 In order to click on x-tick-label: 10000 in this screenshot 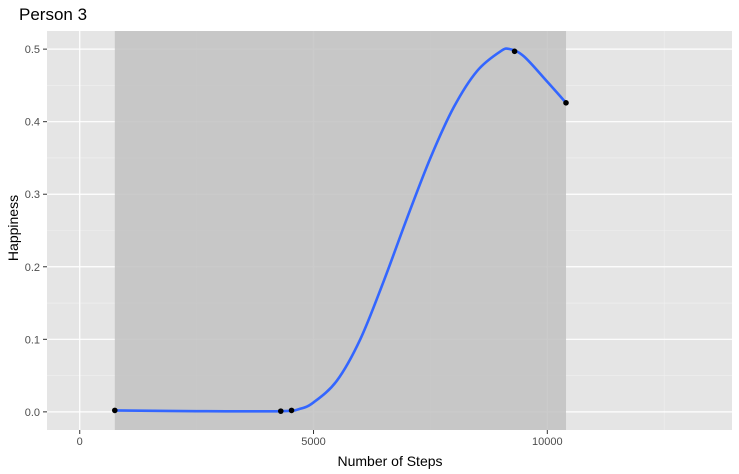, I will do `click(547, 442)`.